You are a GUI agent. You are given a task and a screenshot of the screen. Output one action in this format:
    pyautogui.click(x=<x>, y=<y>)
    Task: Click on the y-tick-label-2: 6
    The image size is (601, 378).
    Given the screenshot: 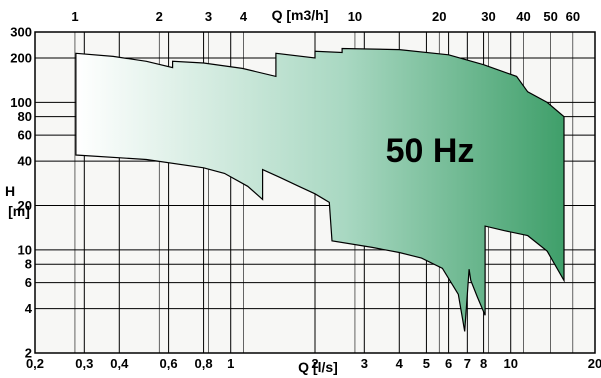 What is the action you would take?
    pyautogui.click(x=28, y=282)
    